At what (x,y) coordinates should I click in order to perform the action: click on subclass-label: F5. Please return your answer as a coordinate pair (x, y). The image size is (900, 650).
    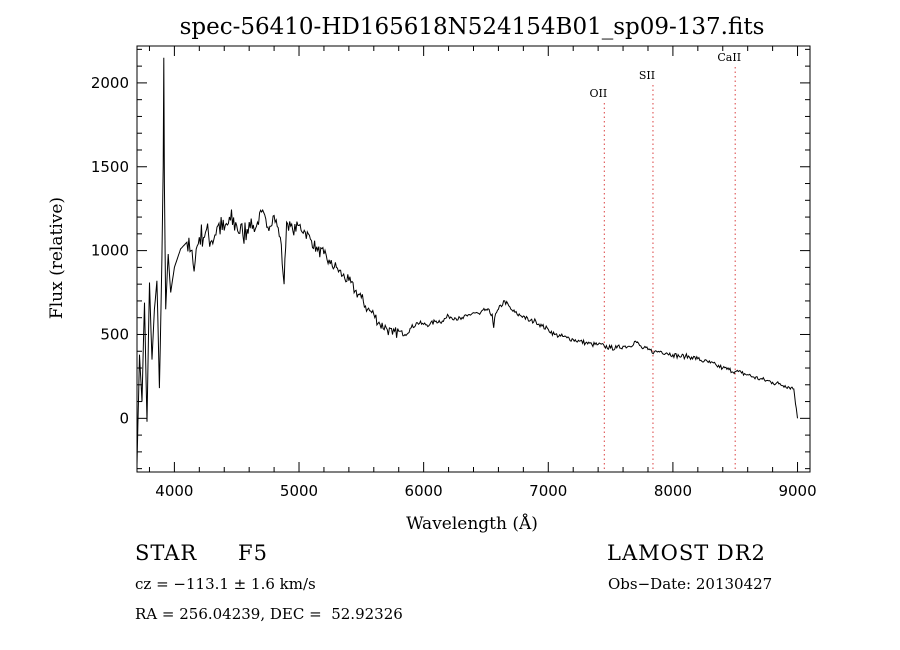
    Looking at the image, I should click on (253, 553).